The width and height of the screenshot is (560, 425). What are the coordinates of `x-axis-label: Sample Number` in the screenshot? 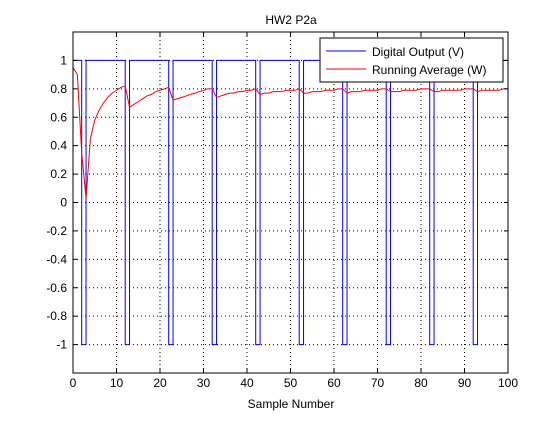 It's located at (291, 404).